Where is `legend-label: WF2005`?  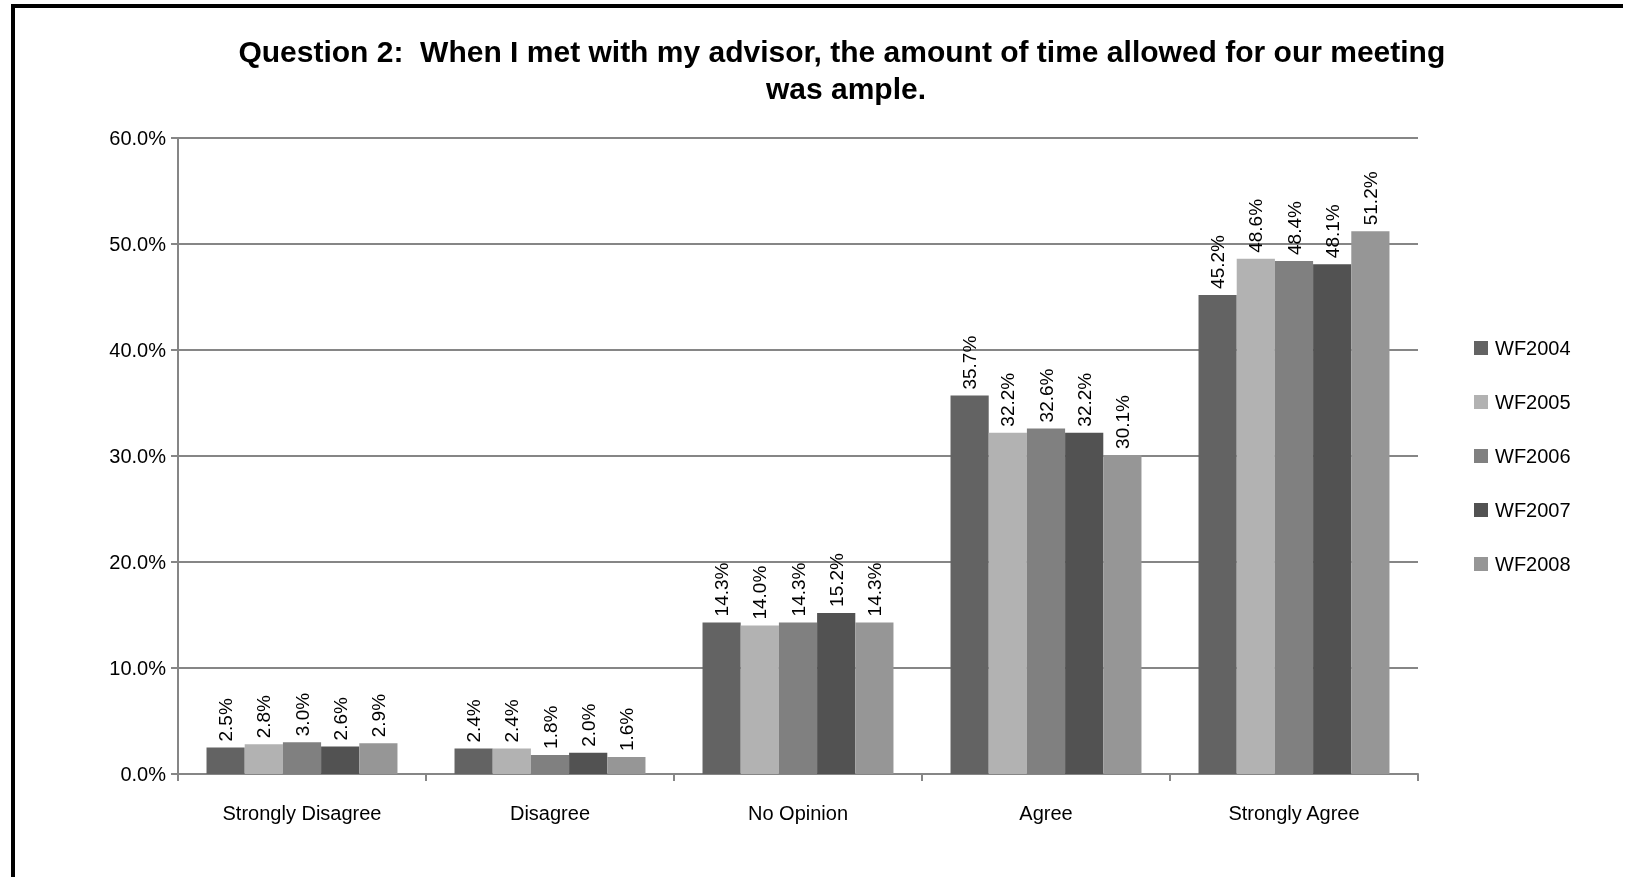
legend-label: WF2005 is located at coordinates (1533, 402).